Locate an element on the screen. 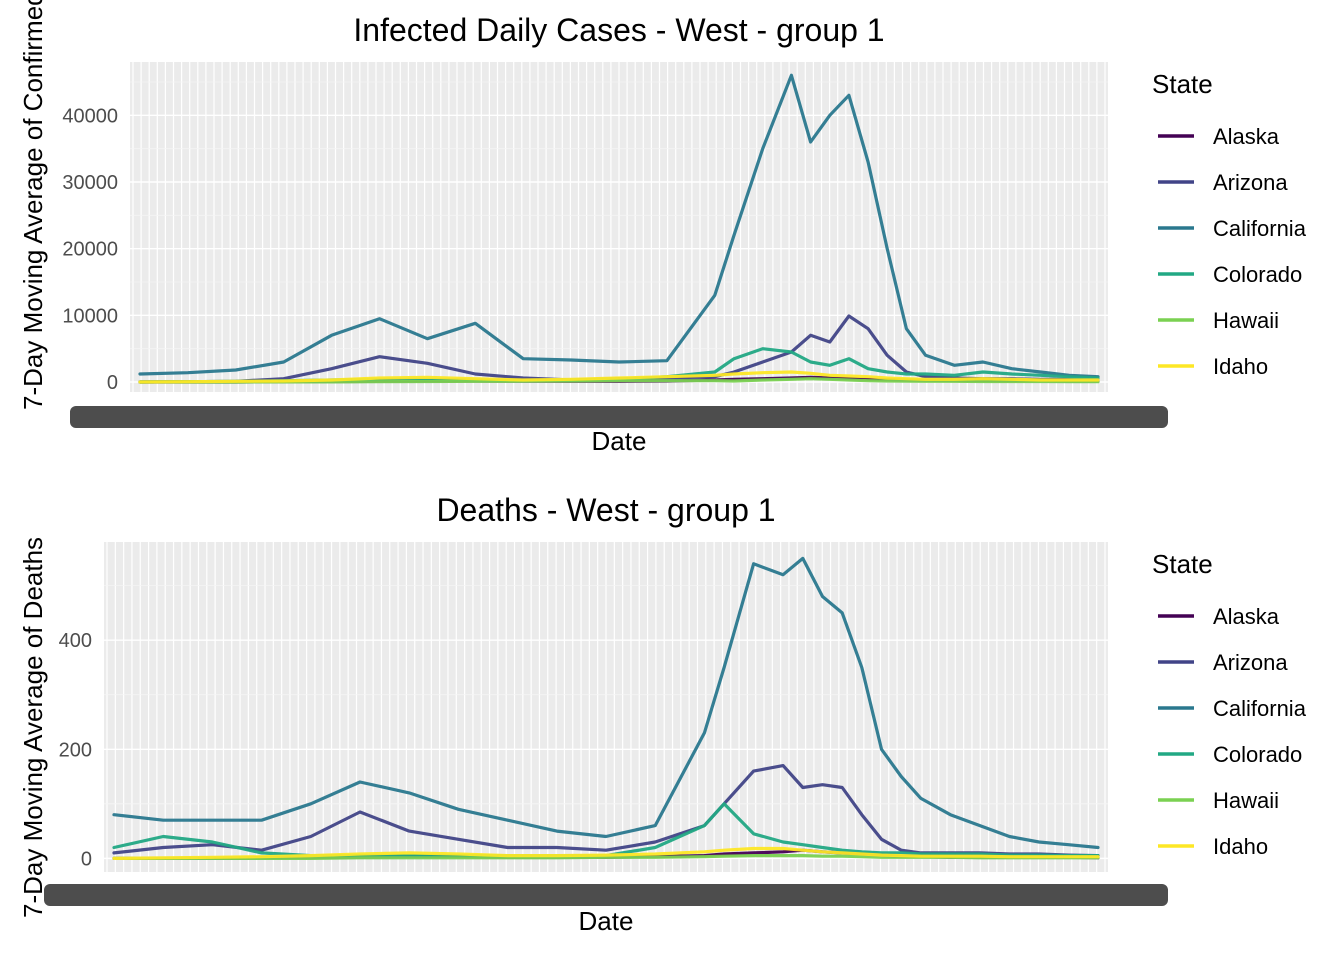 The width and height of the screenshot is (1344, 960). y-tick-label: 30000 is located at coordinates (90, 183).